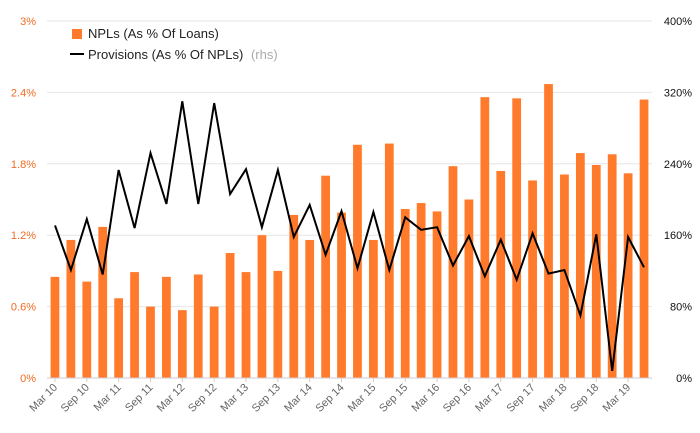  I want to click on left-tick-label: 2.4%, so click(23, 93).